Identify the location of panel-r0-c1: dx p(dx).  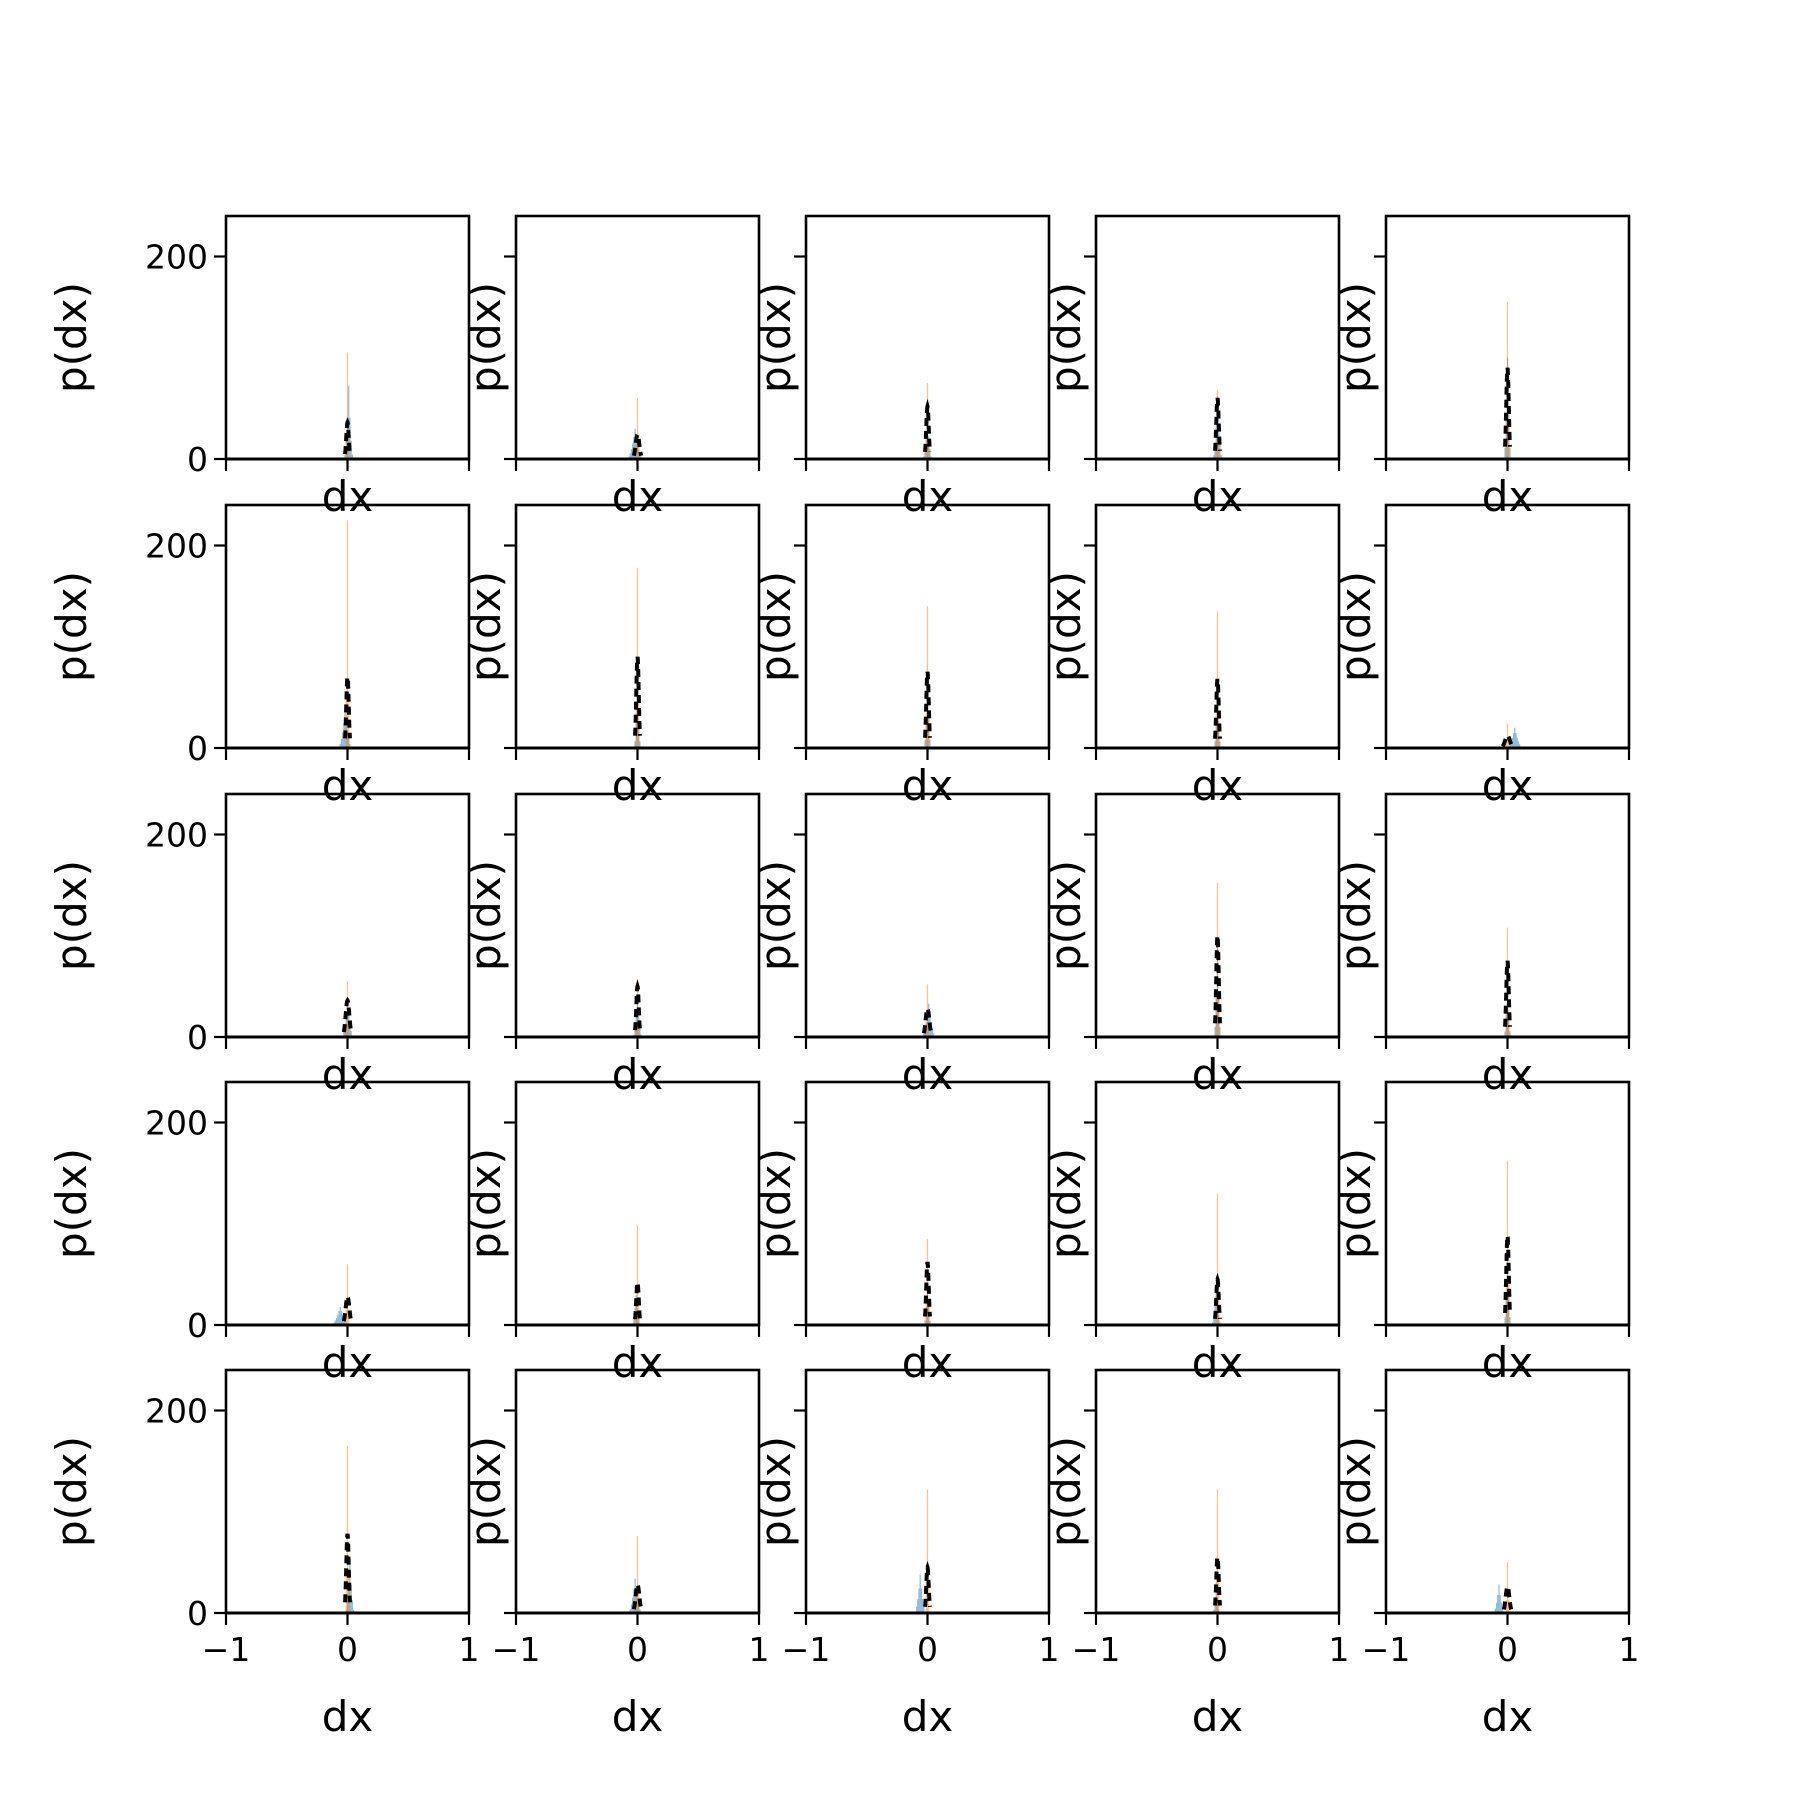
(611, 367).